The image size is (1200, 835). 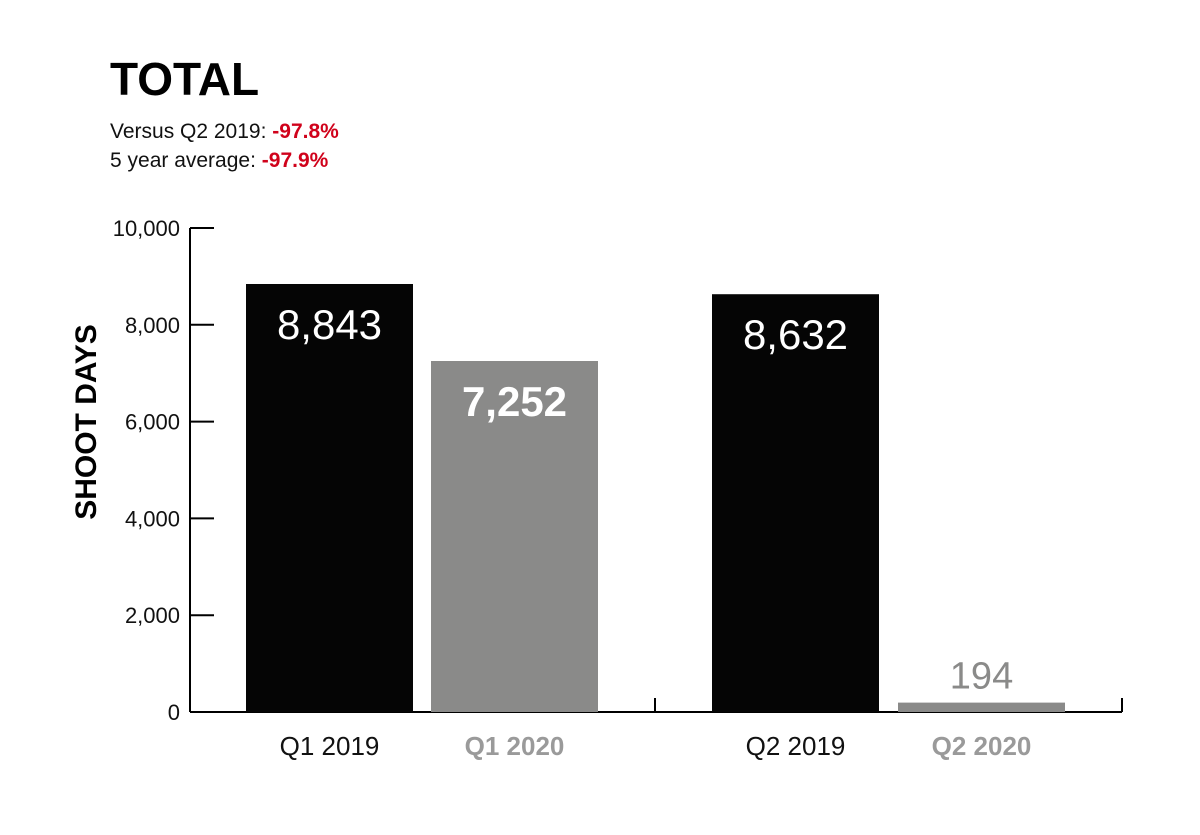 What do you see at coordinates (295, 160) in the screenshot?
I see `subtitle-average-value: -97.9%` at bounding box center [295, 160].